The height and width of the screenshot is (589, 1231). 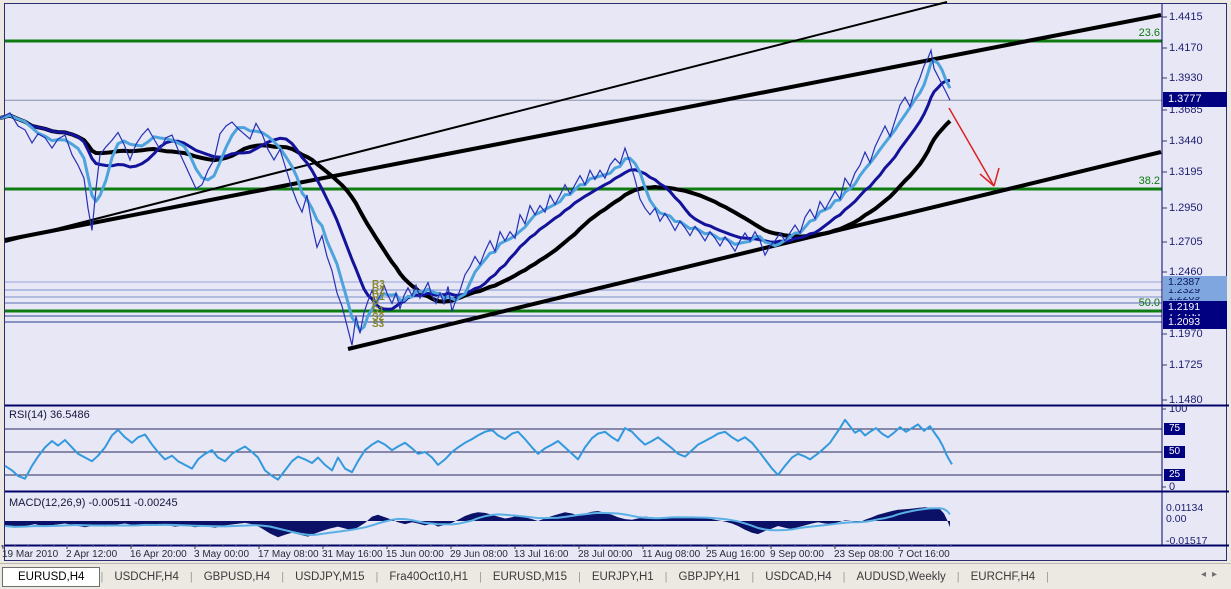 What do you see at coordinates (1178, 409) in the screenshot?
I see `rsi-axis-label: 100` at bounding box center [1178, 409].